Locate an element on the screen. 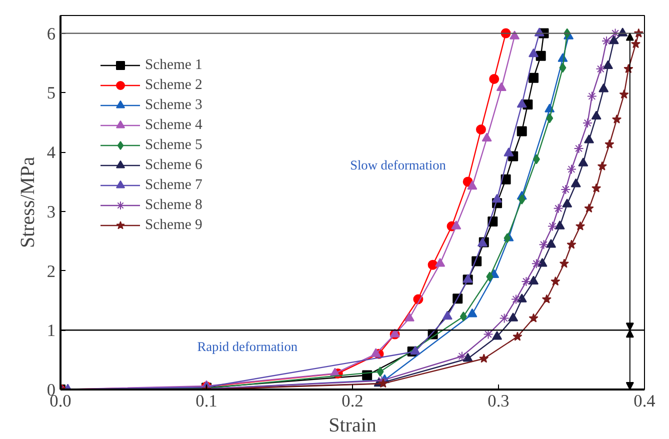 The height and width of the screenshot is (439, 669). legend-label: Scheme 4 is located at coordinates (173, 125).